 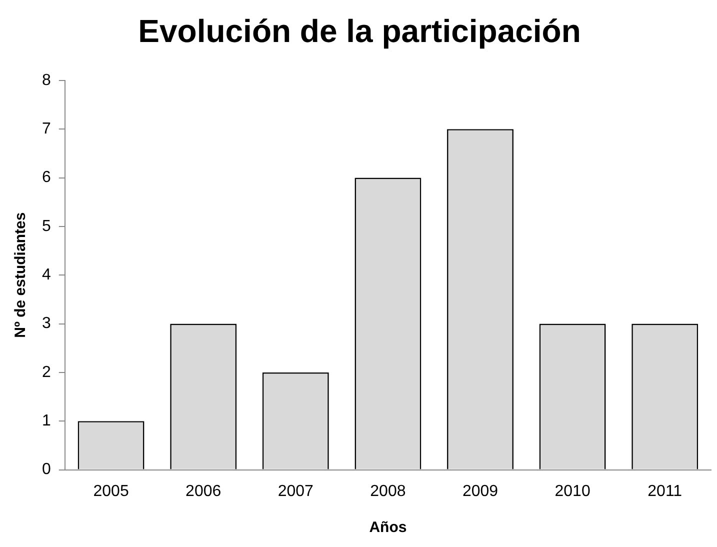 I want to click on y-tick-label: 7, so click(x=46, y=129).